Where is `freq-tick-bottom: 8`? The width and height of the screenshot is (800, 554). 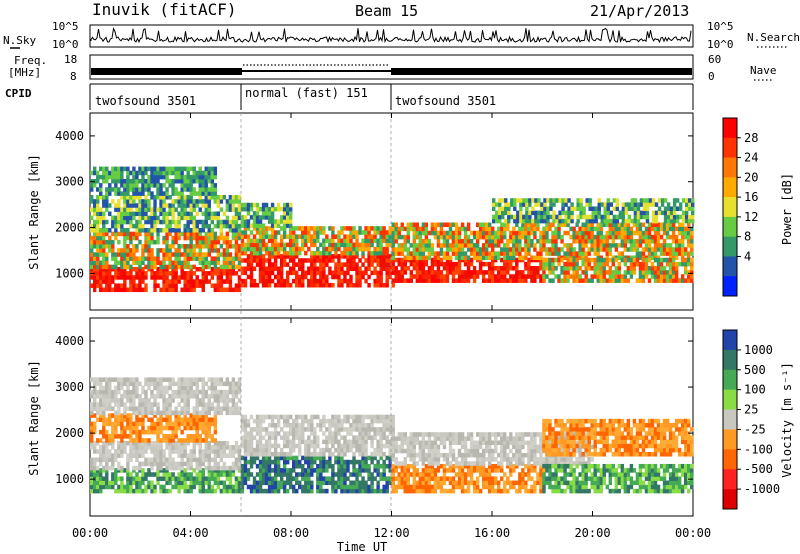
freq-tick-bottom: 8 is located at coordinates (73, 76).